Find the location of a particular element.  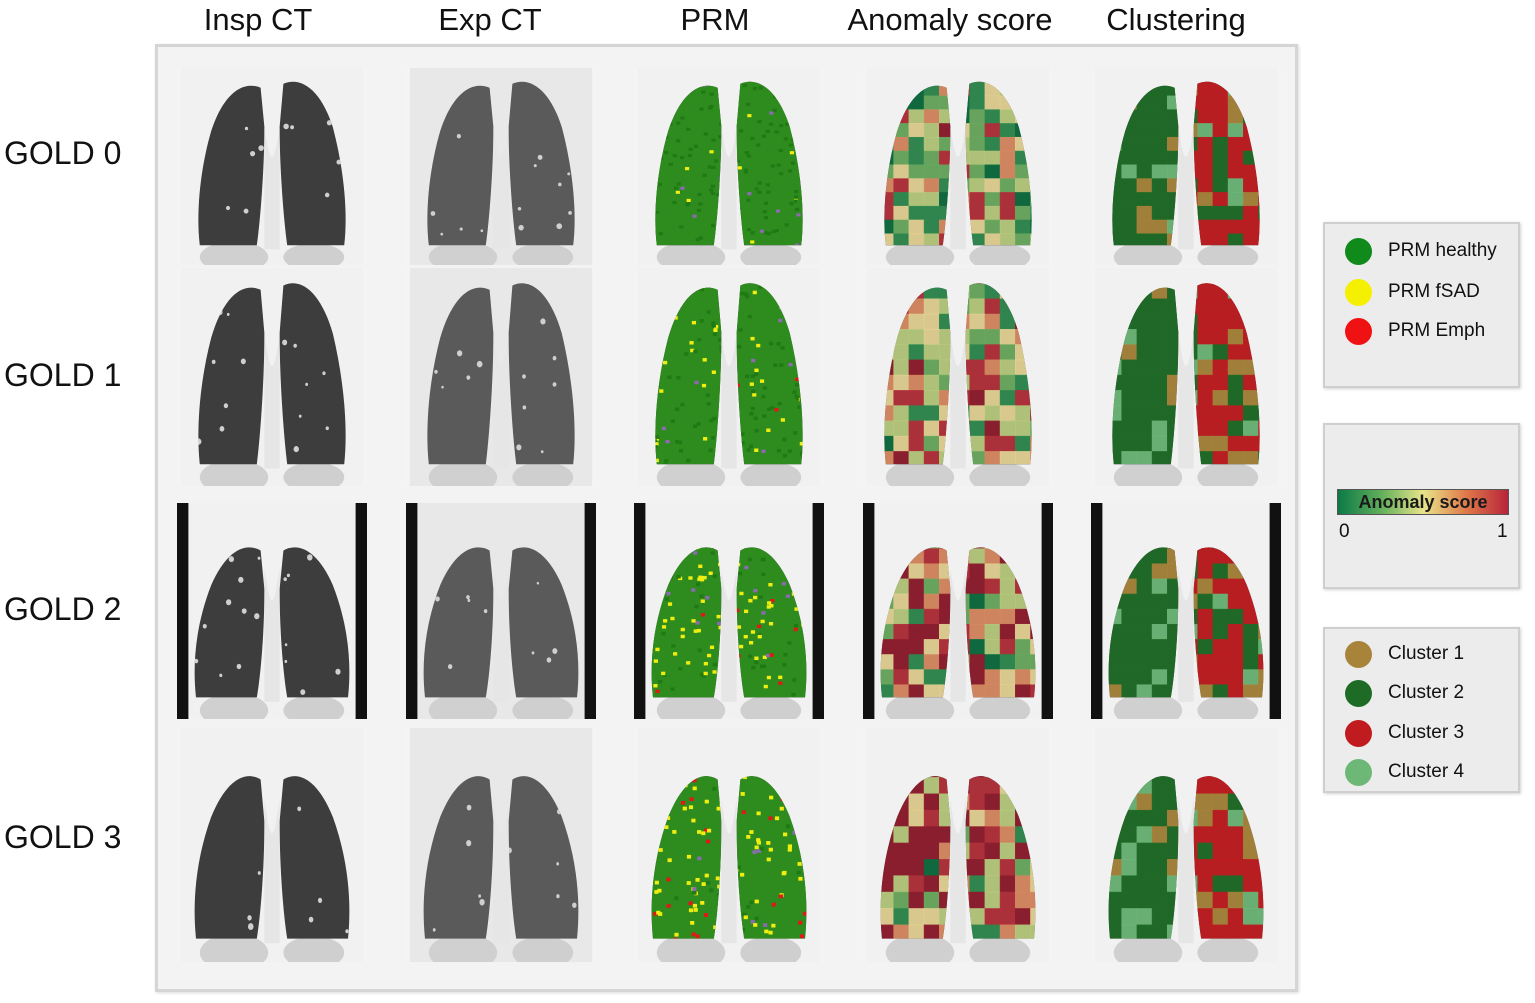

legend-item-prm-healthy: PRM healthy is located at coordinates (1421, 251).